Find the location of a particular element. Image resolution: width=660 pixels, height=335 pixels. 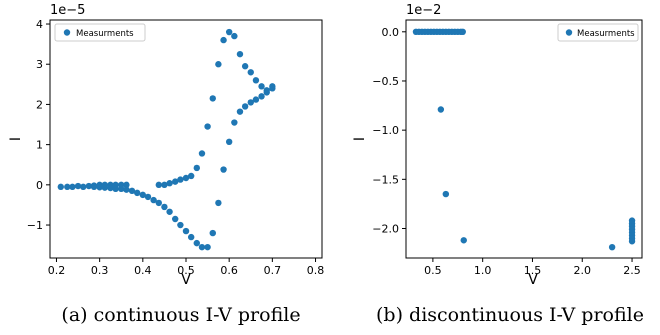

chart-b-legend: Measurments is located at coordinates (598, 32).